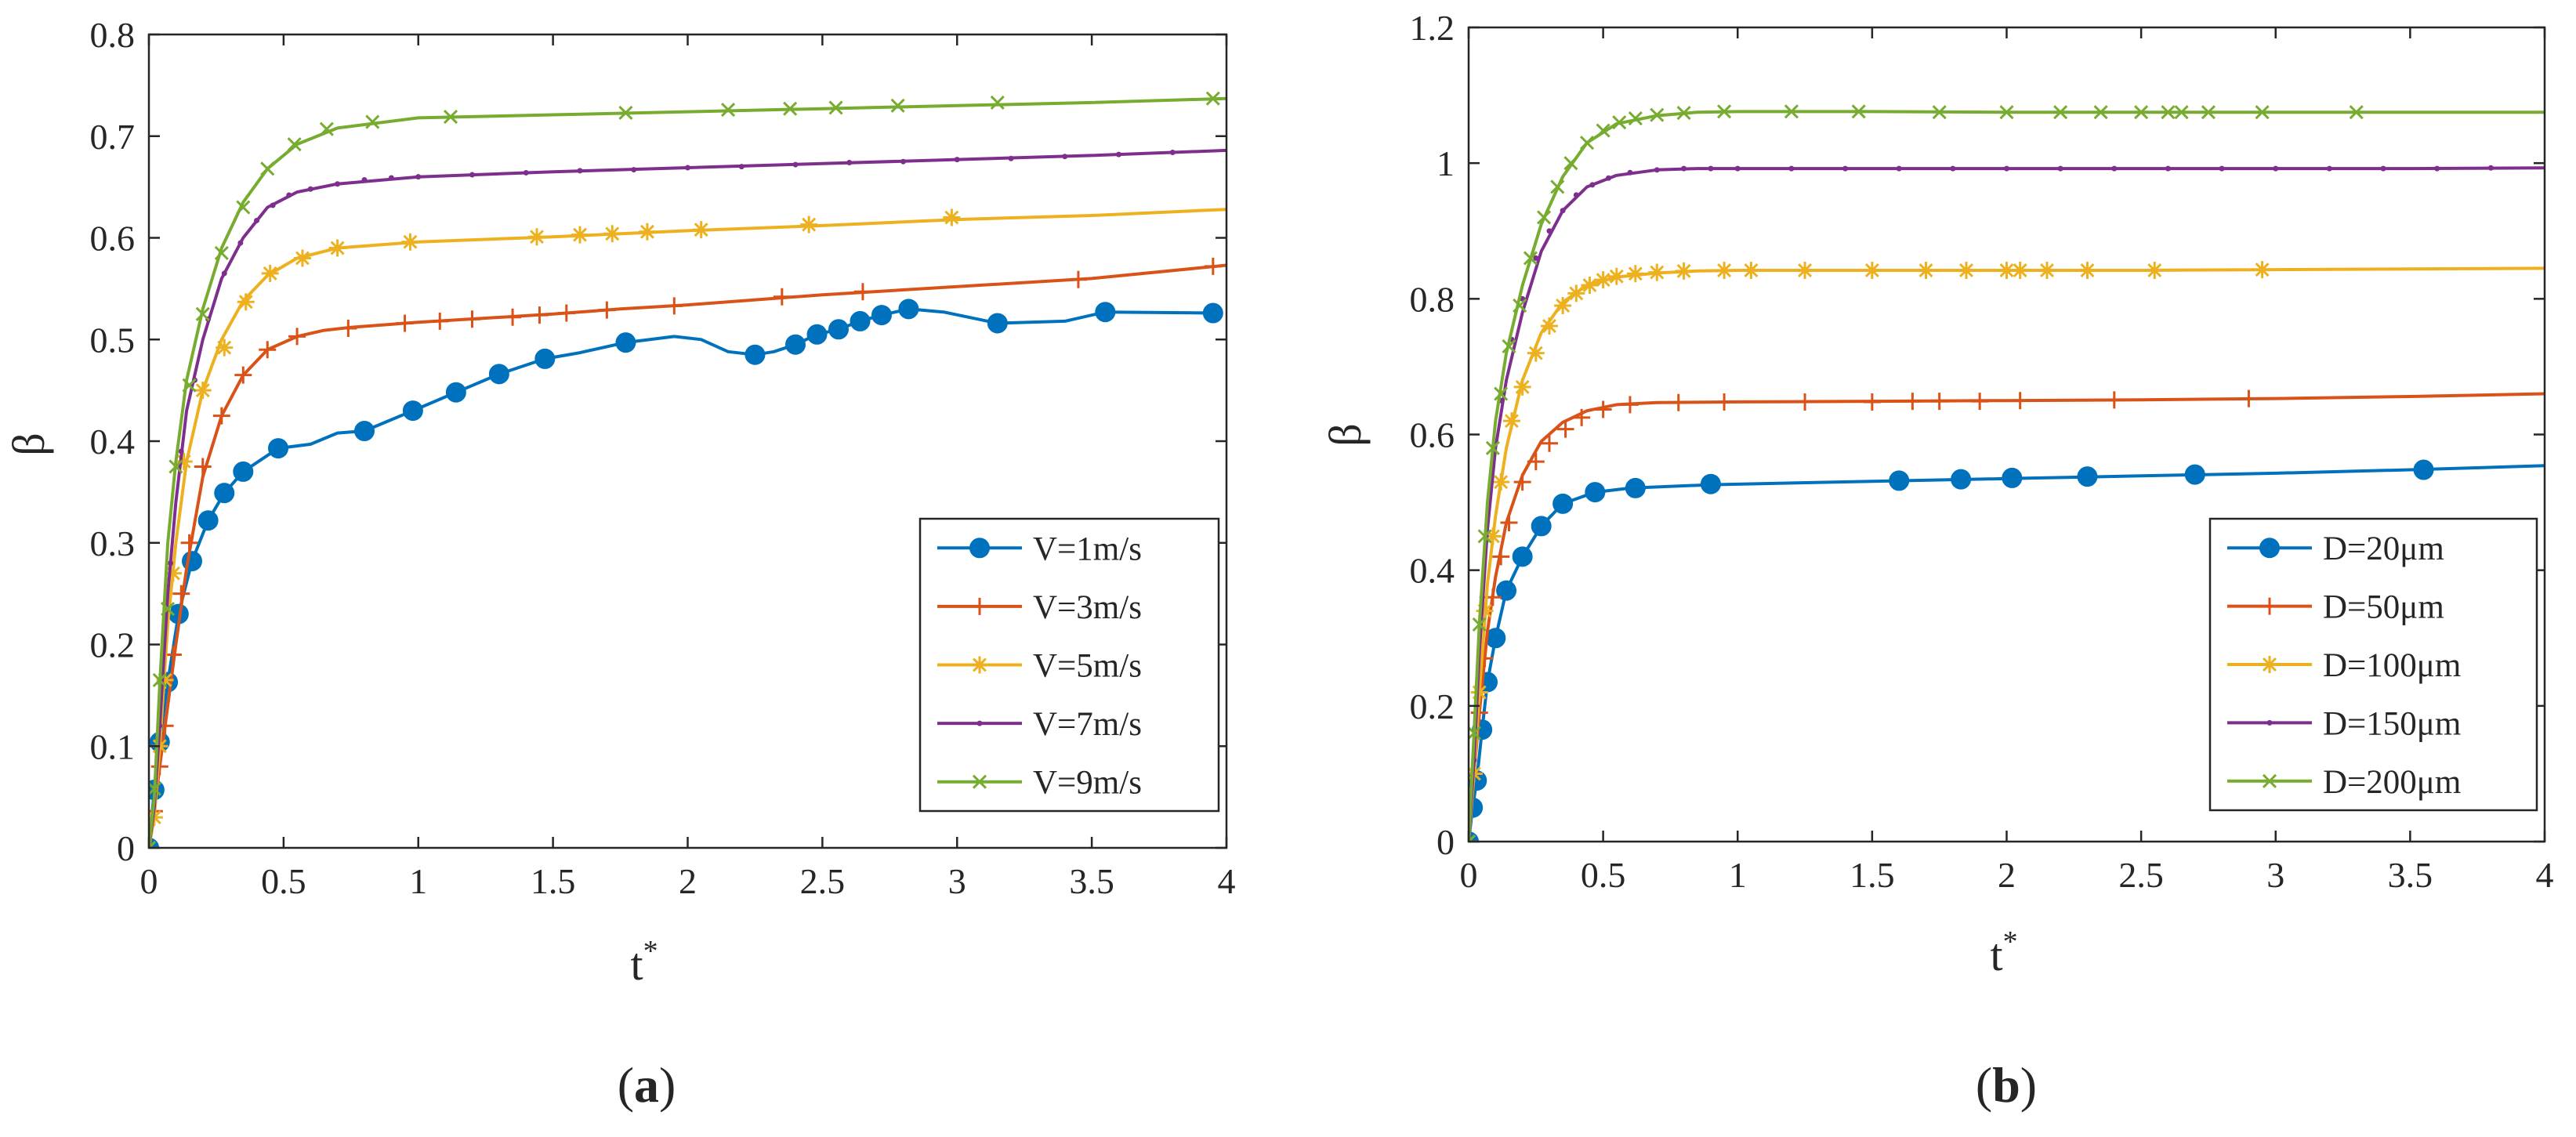  What do you see at coordinates (1087, 783) in the screenshot?
I see `panel-a-legend-label-5: V=9m/s` at bounding box center [1087, 783].